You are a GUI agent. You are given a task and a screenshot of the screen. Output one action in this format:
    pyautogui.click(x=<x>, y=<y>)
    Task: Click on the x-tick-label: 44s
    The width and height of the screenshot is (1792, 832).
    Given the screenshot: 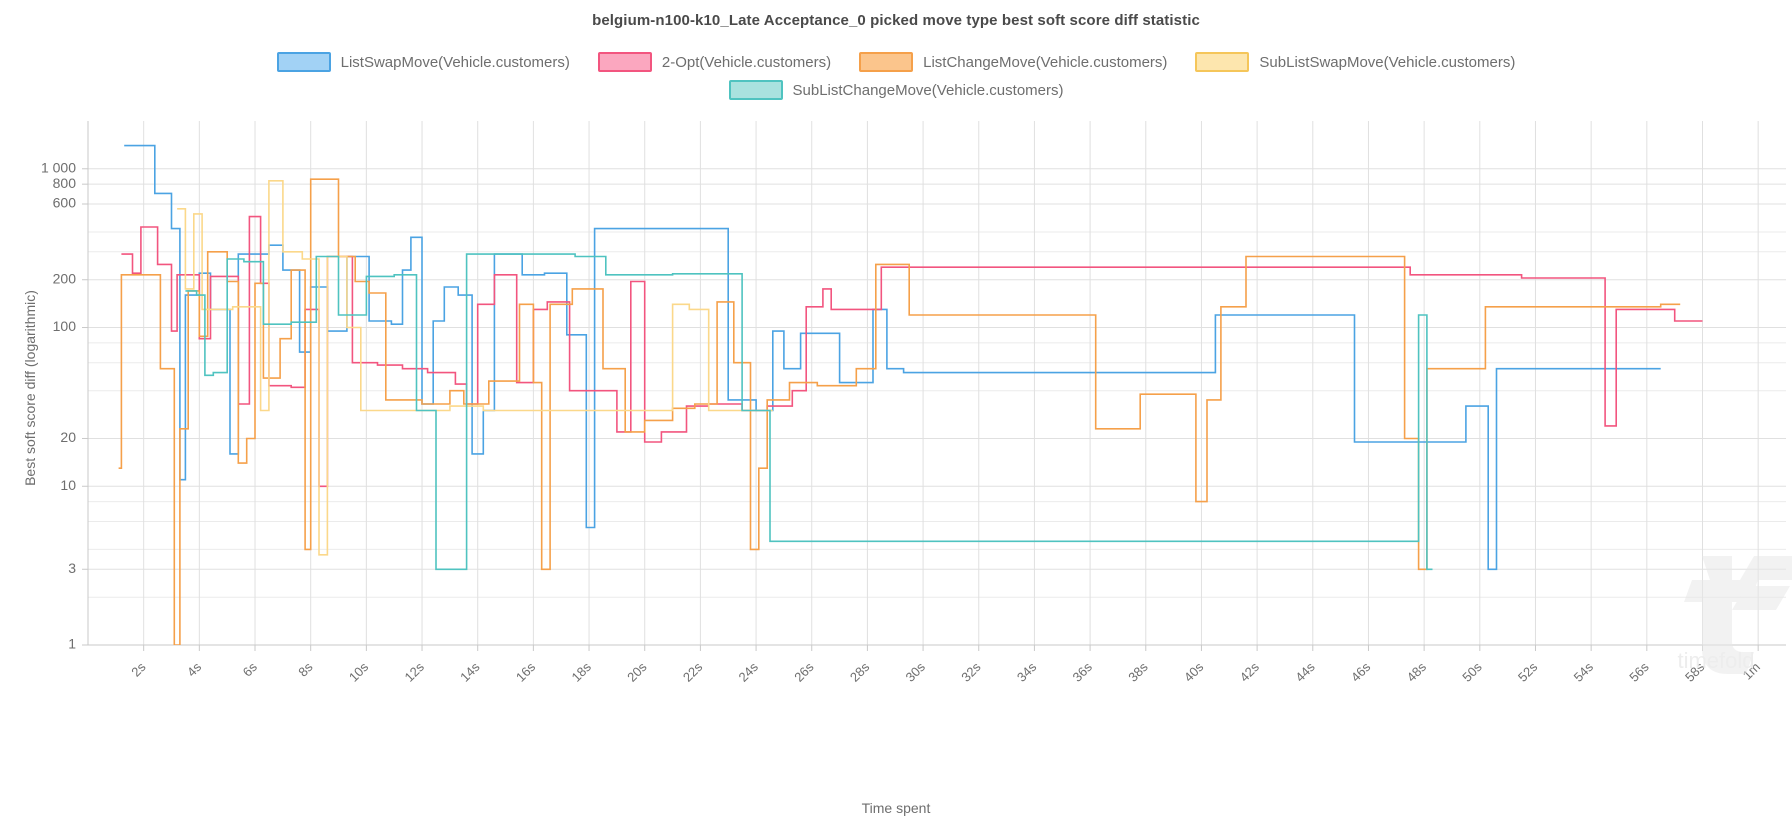 What is the action you would take?
    pyautogui.click(x=1305, y=672)
    